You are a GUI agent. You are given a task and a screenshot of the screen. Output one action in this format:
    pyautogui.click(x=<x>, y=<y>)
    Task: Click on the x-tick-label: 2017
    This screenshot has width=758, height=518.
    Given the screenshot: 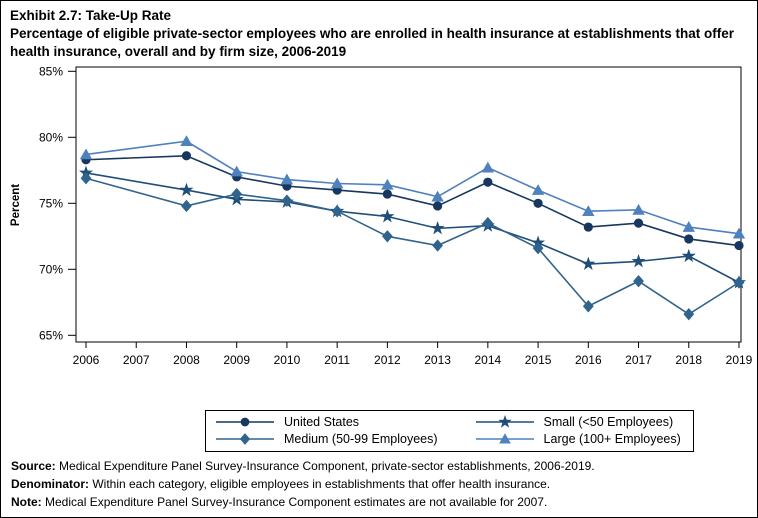 What is the action you would take?
    pyautogui.click(x=638, y=360)
    